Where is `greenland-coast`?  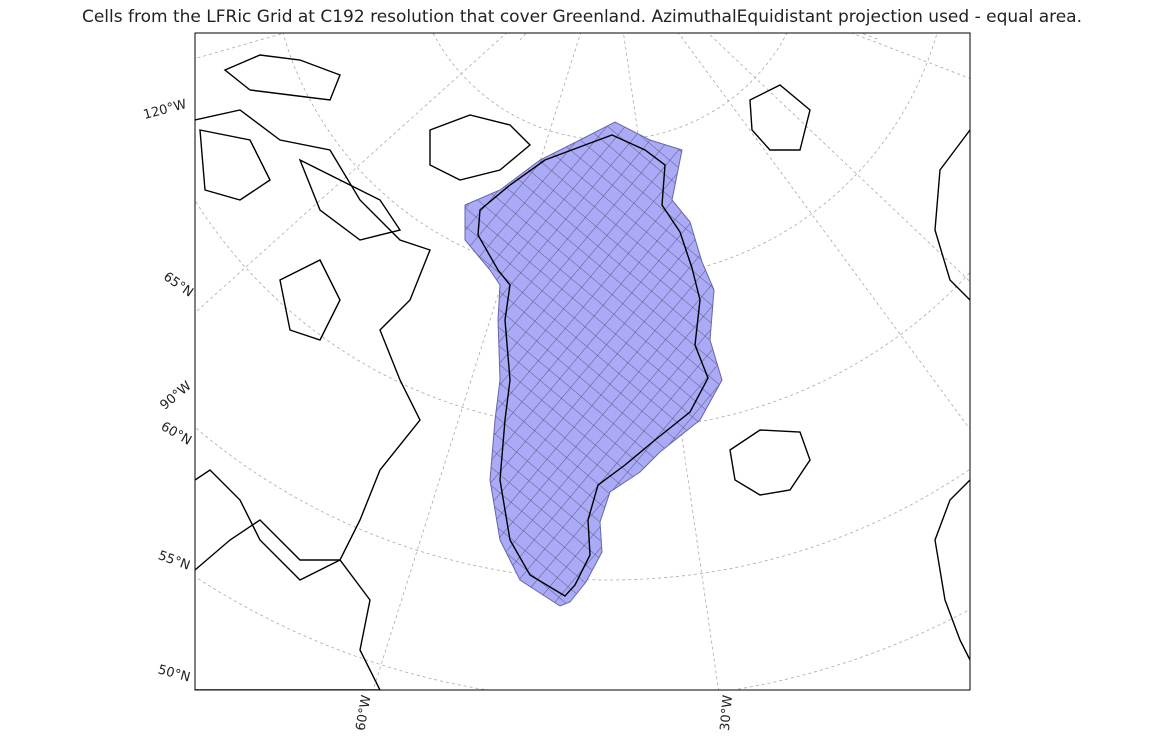
greenland-coast is located at coordinates (593, 365).